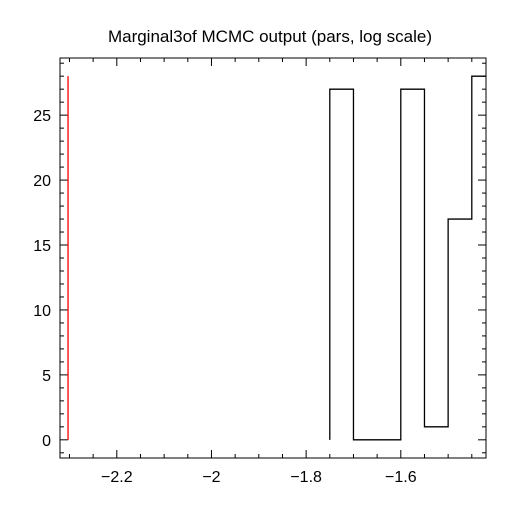 The height and width of the screenshot is (517, 512). Describe the element at coordinates (401, 477) in the screenshot. I see `x-tick-label: −1.6` at that location.